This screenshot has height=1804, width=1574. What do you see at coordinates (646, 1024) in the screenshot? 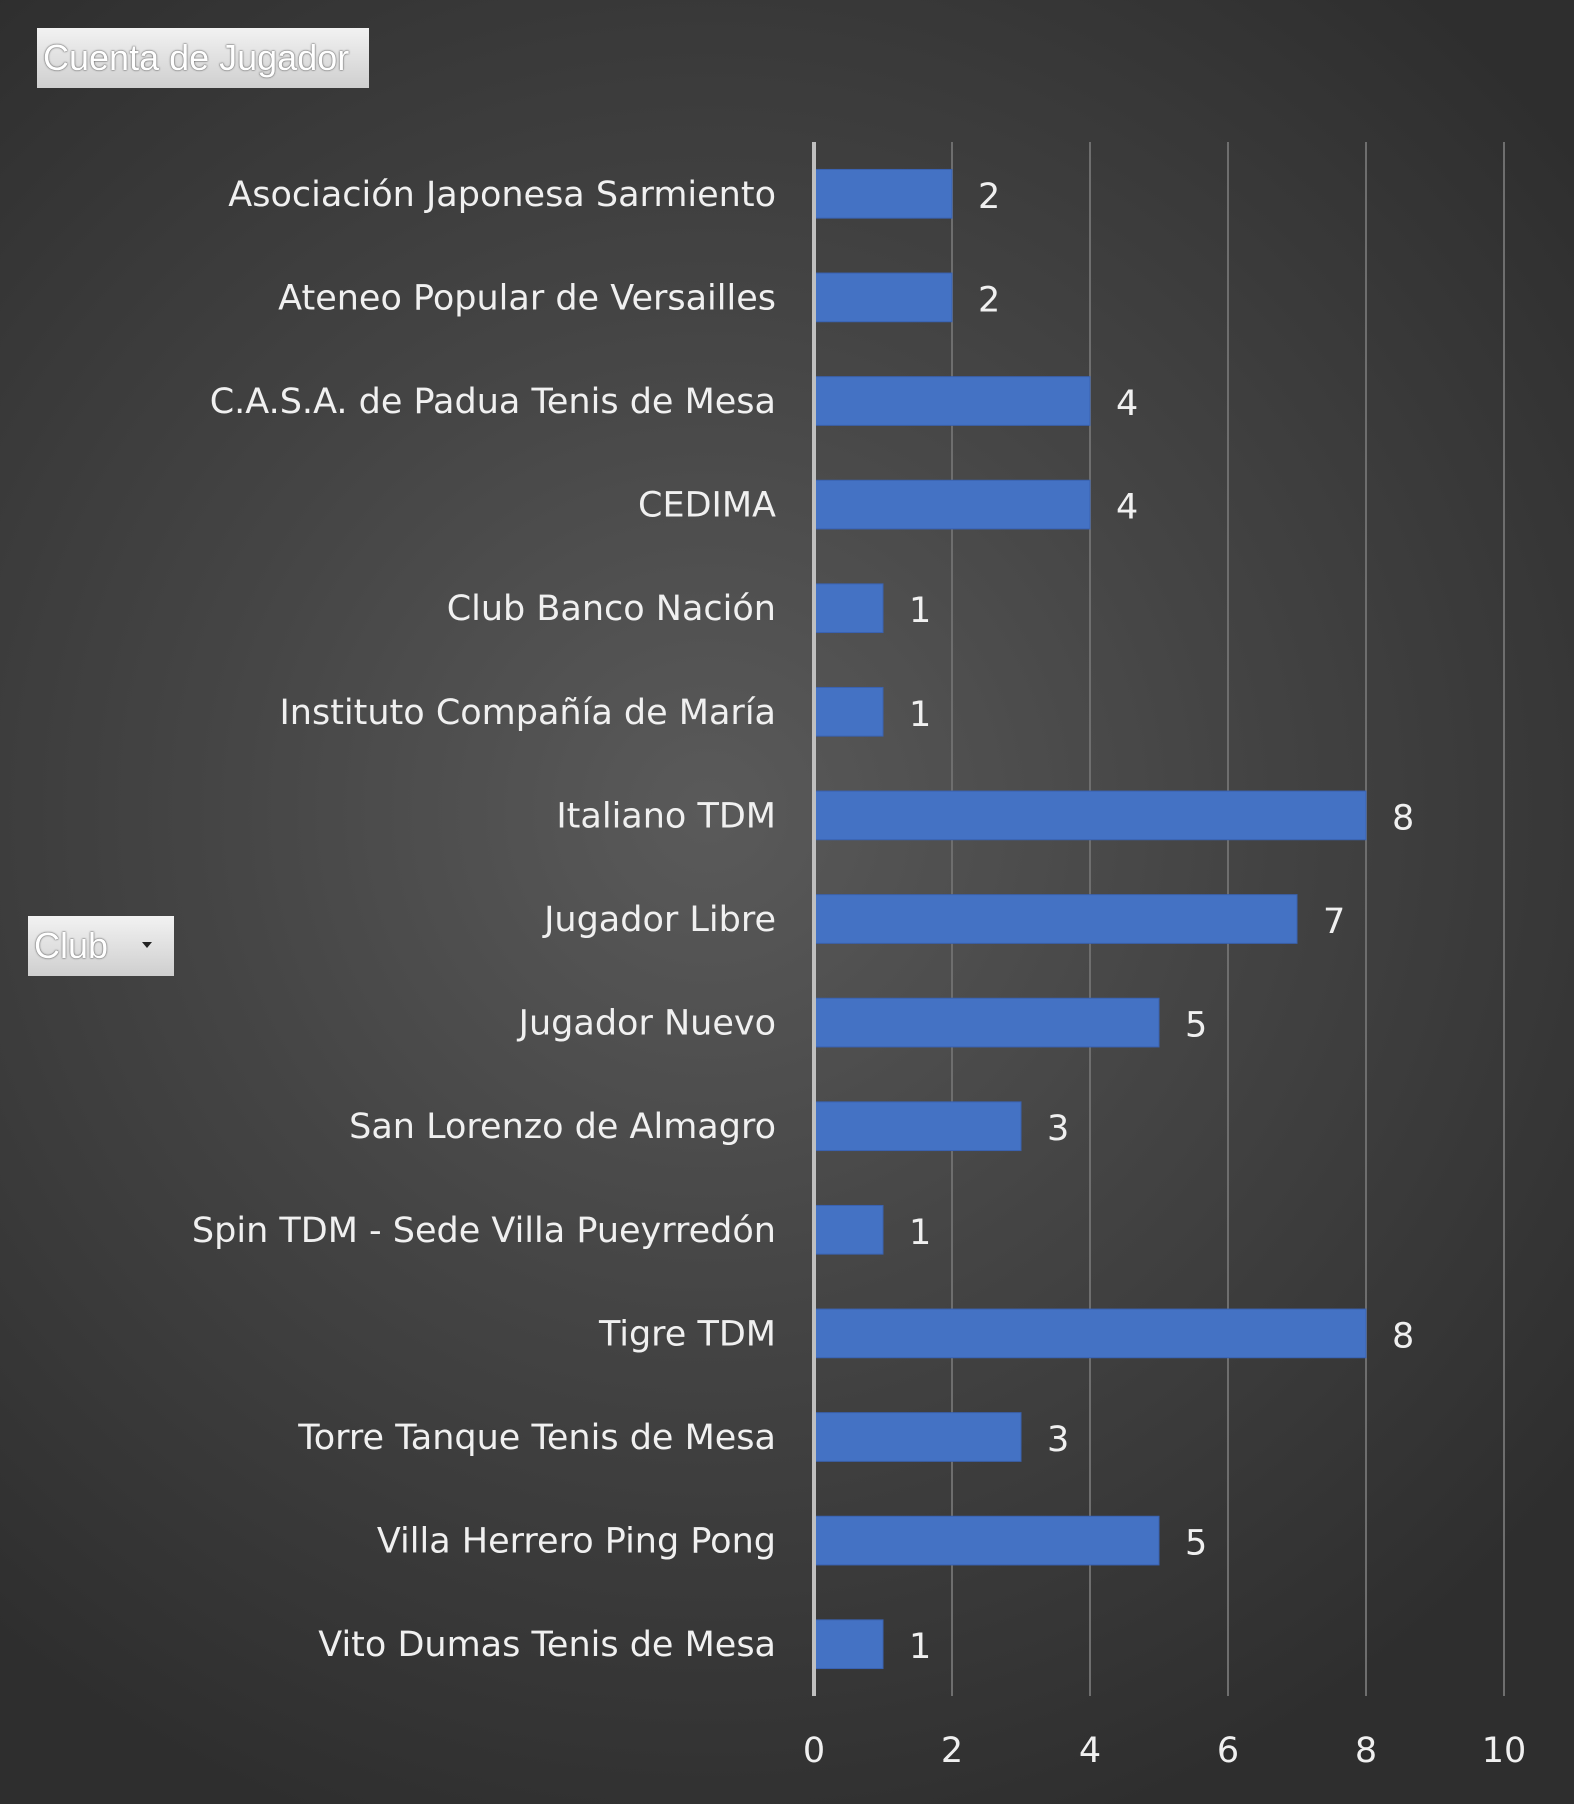
I see `category-label: Jugador Nuevo` at bounding box center [646, 1024].